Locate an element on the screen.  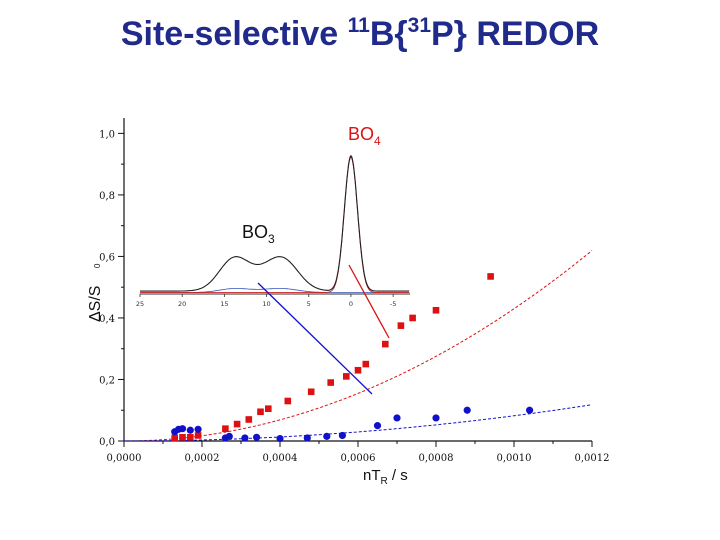
inset-tick-label: 10 is located at coordinates (266, 304).